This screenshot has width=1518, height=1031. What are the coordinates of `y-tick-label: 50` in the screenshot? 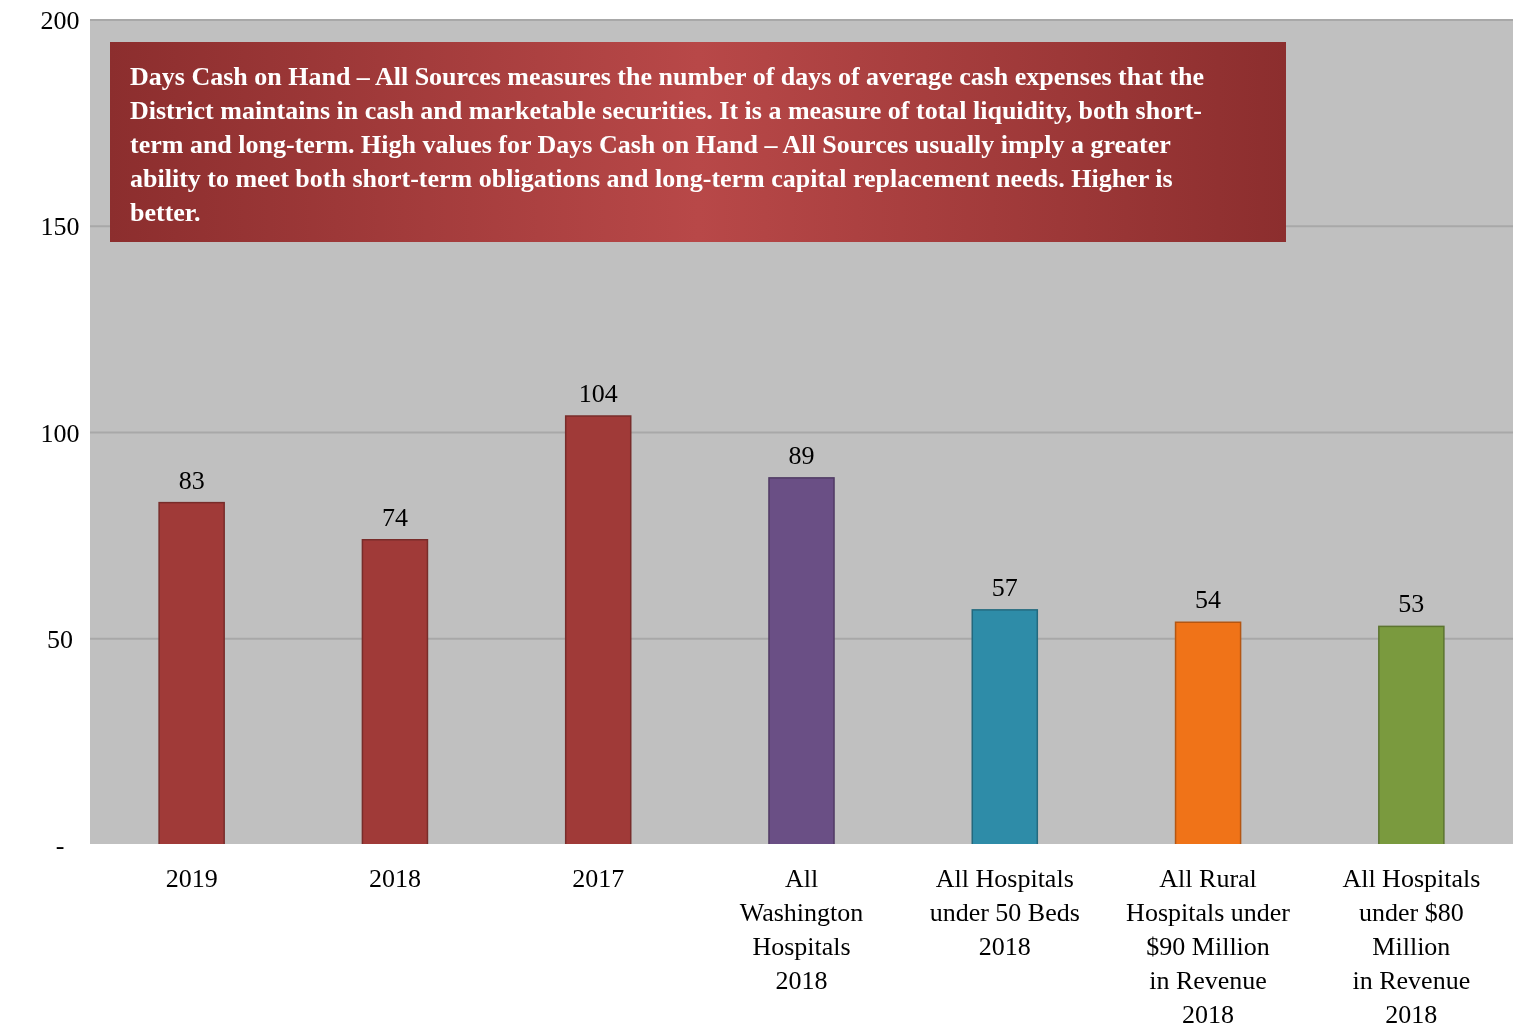 It's located at (60, 639).